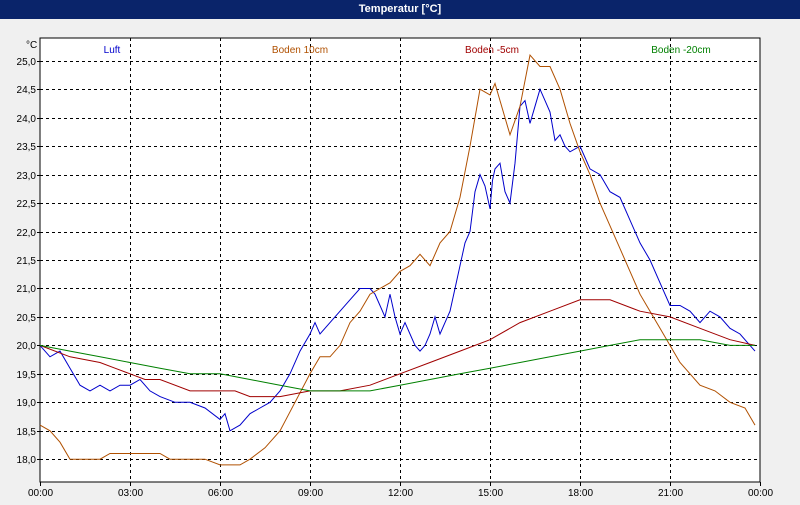  I want to click on x-tick-time-label: 18:00, so click(580, 493).